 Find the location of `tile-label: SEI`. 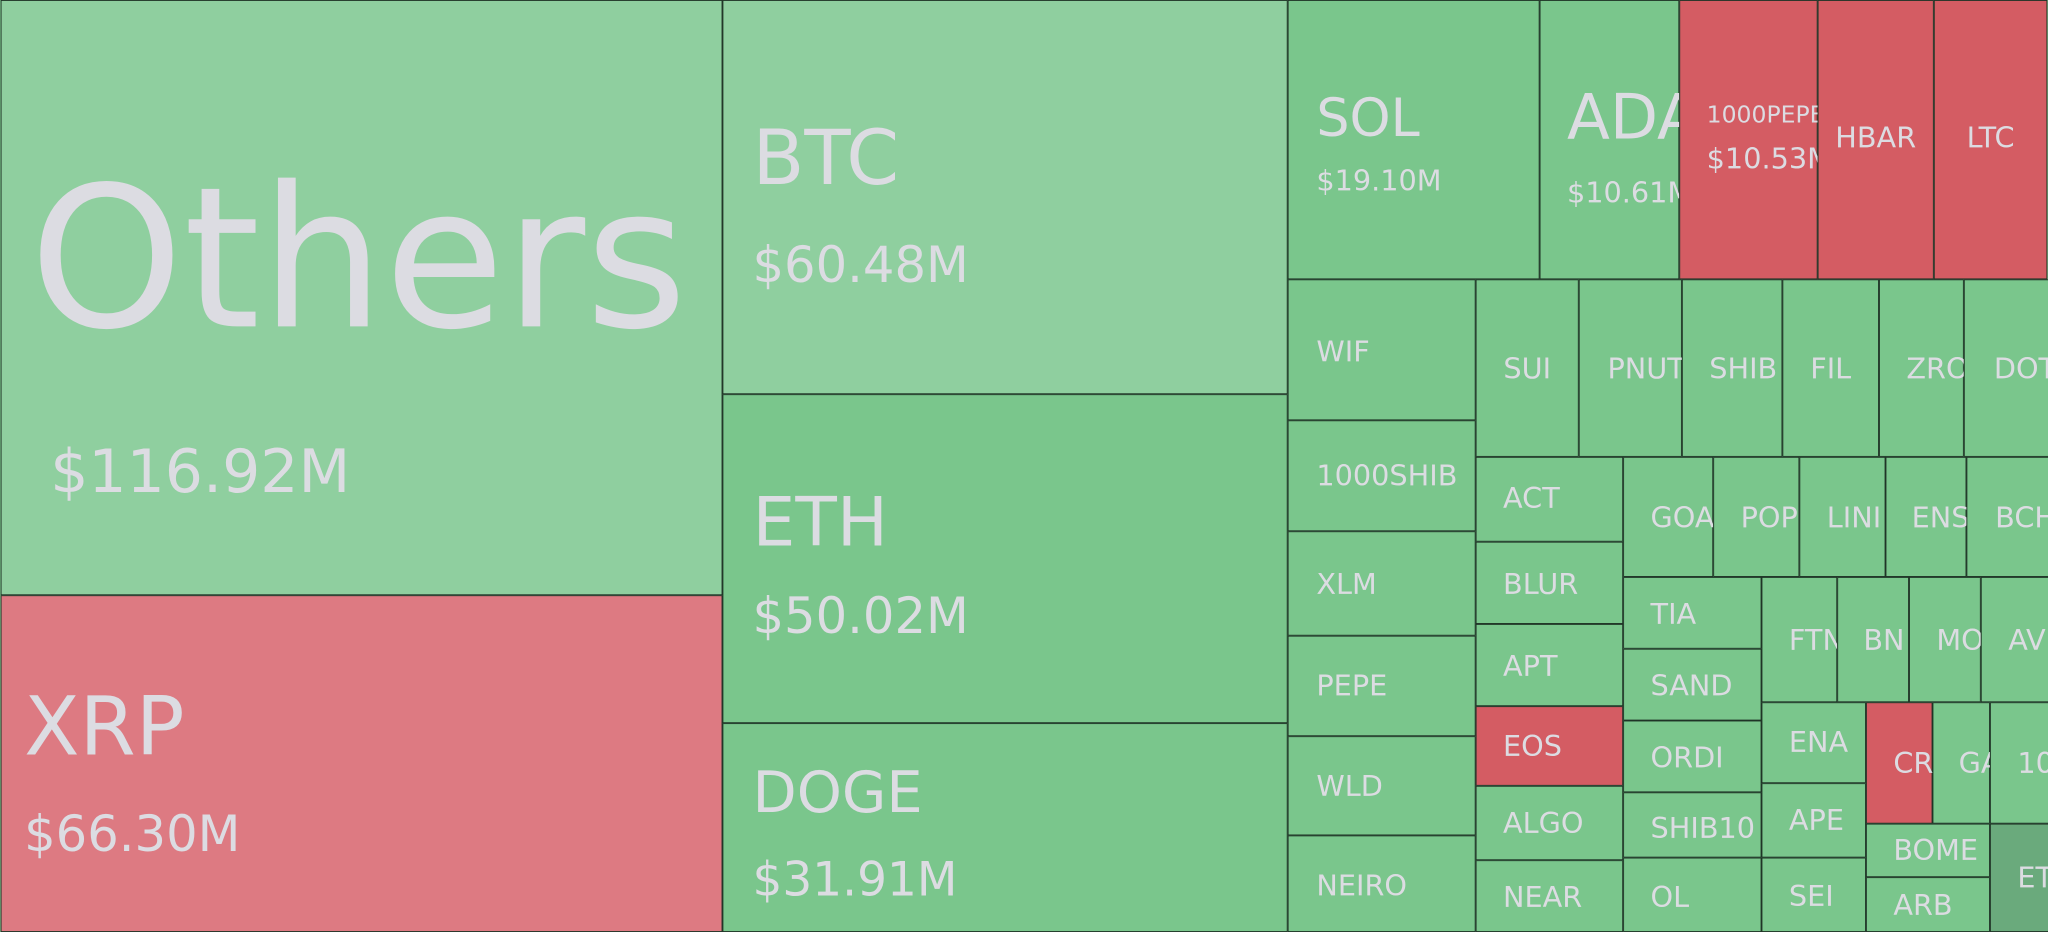

tile-label: SEI is located at coordinates (1811, 896).